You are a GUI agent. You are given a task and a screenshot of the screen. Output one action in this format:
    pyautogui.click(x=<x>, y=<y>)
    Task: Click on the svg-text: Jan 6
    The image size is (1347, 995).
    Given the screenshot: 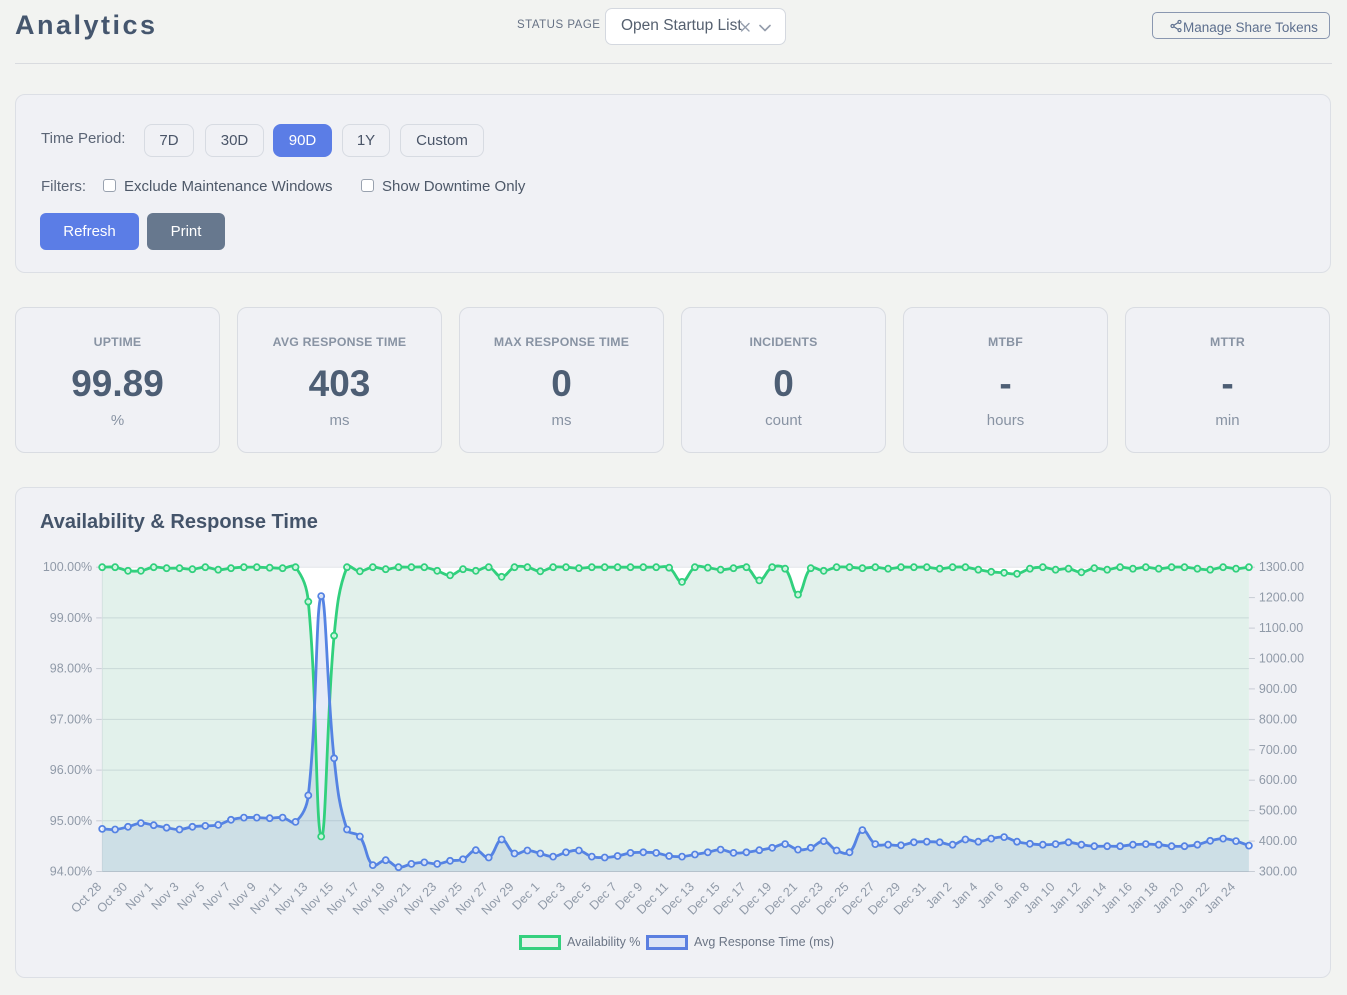 What is the action you would take?
    pyautogui.click(x=991, y=896)
    